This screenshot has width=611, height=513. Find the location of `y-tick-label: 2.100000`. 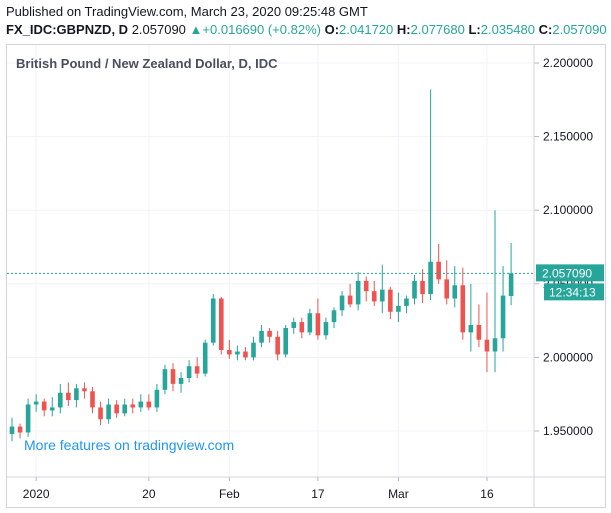

y-tick-label: 2.100000 is located at coordinates (568, 210).